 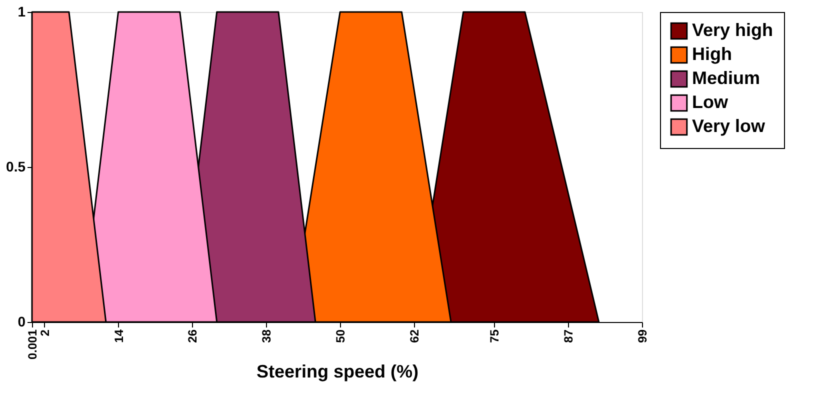 I want to click on x-tick-label: 99, so click(x=643, y=336).